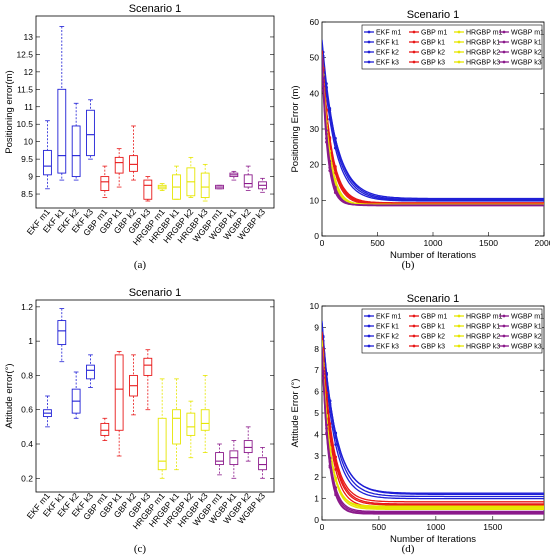  What do you see at coordinates (30, 341) in the screenshot?
I see `y-tick-label: 1` at bounding box center [30, 341].